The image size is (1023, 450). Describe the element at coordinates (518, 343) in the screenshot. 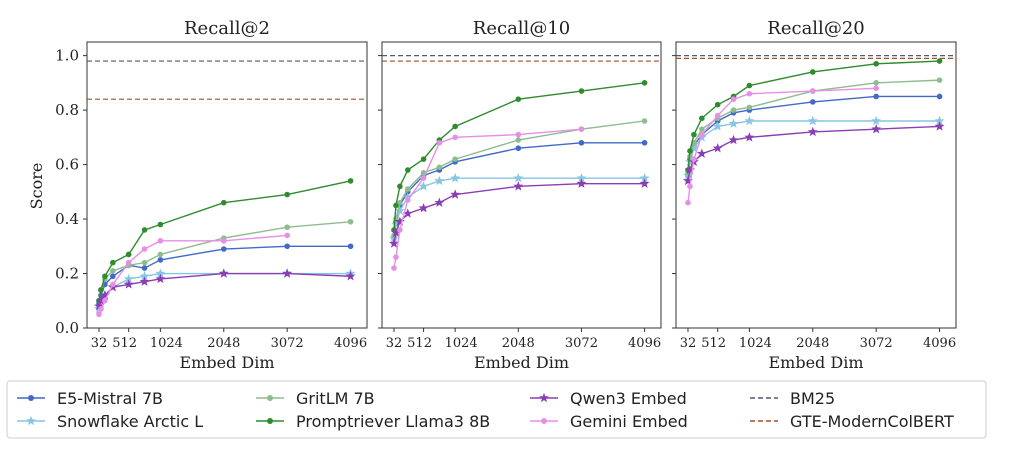

I see `x-tick-label: 2048` at that location.